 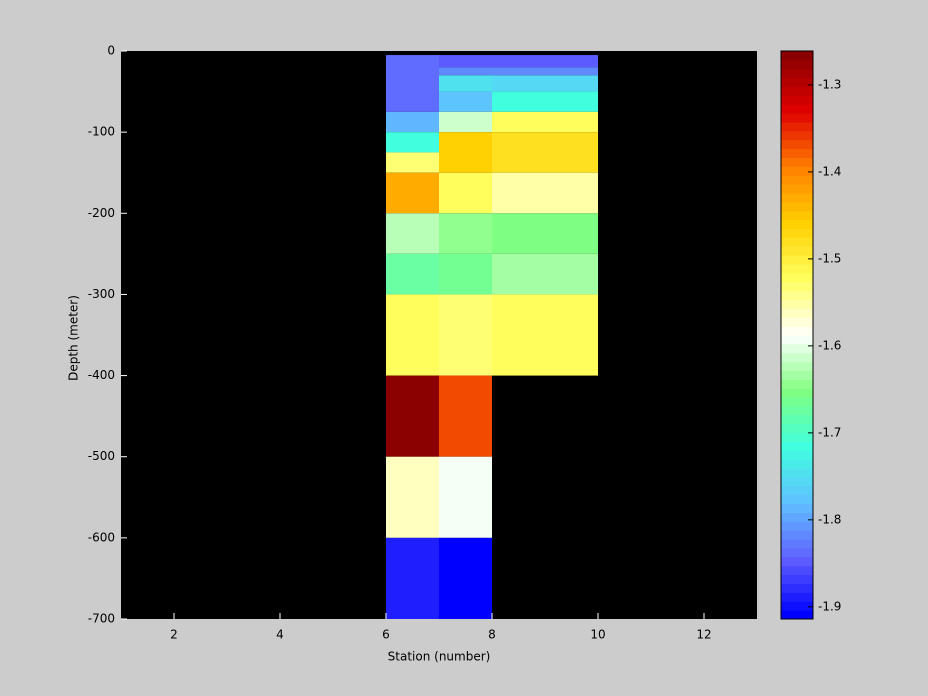 What do you see at coordinates (829, 519) in the screenshot?
I see `colorbar-tick-label: -1.8` at bounding box center [829, 519].